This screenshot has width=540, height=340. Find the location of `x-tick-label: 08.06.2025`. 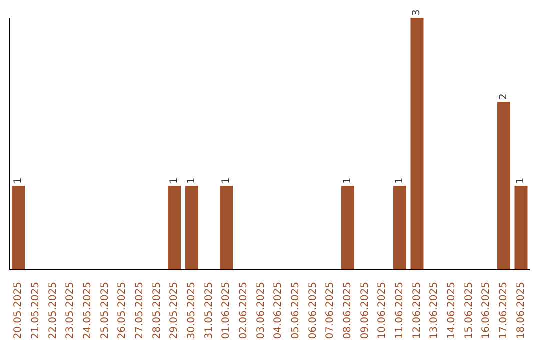

x-tick-label: 08.06.2025 is located at coordinates (348, 311).